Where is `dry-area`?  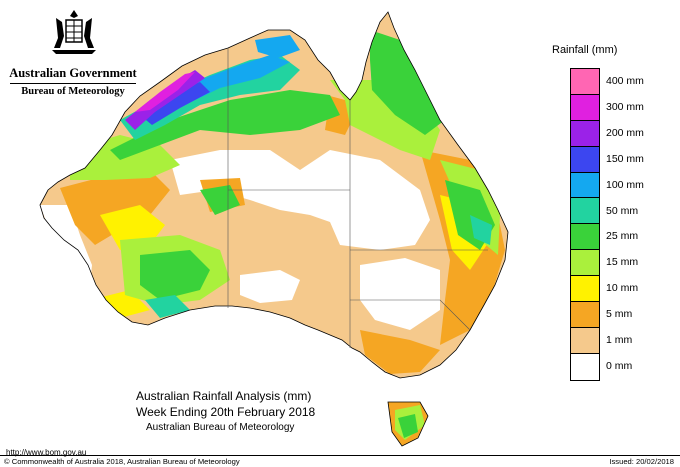
dry-area is located at coordinates (300, 200).